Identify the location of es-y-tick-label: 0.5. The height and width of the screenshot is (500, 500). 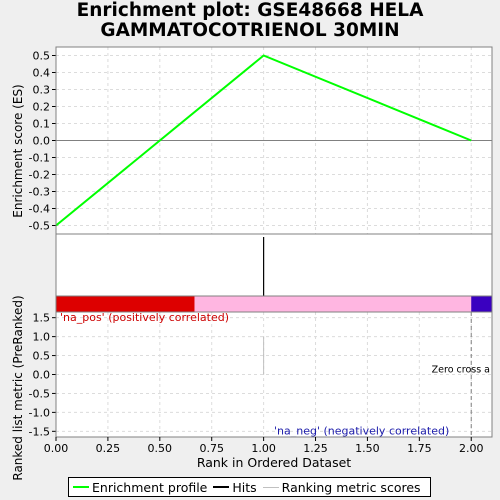
(42, 56).